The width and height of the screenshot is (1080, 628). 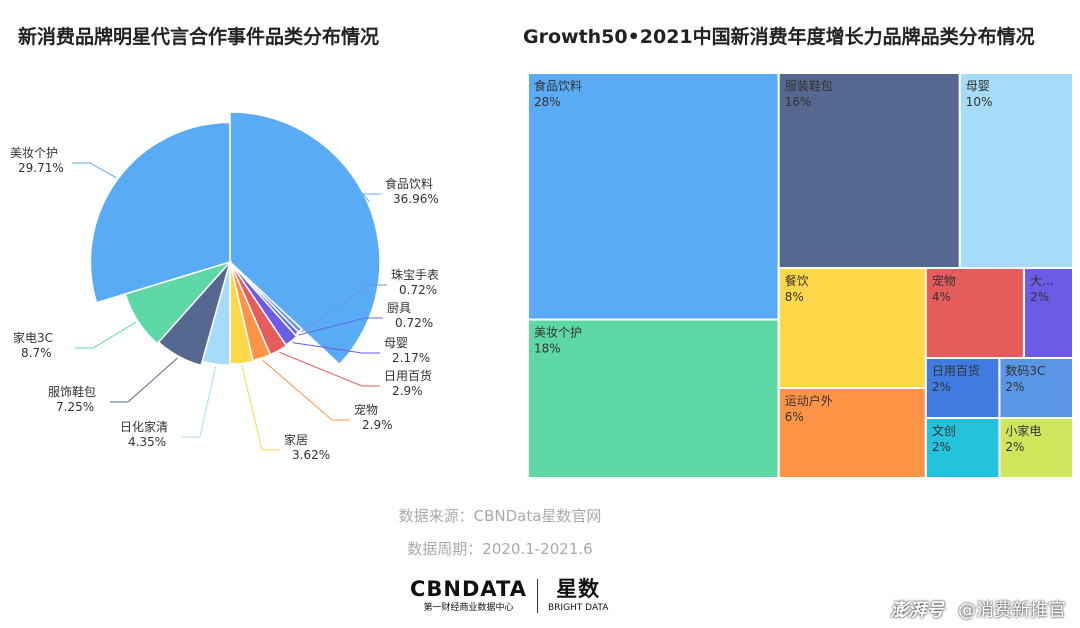 I want to click on treemap-label-item-6: 宠物, so click(x=944, y=280).